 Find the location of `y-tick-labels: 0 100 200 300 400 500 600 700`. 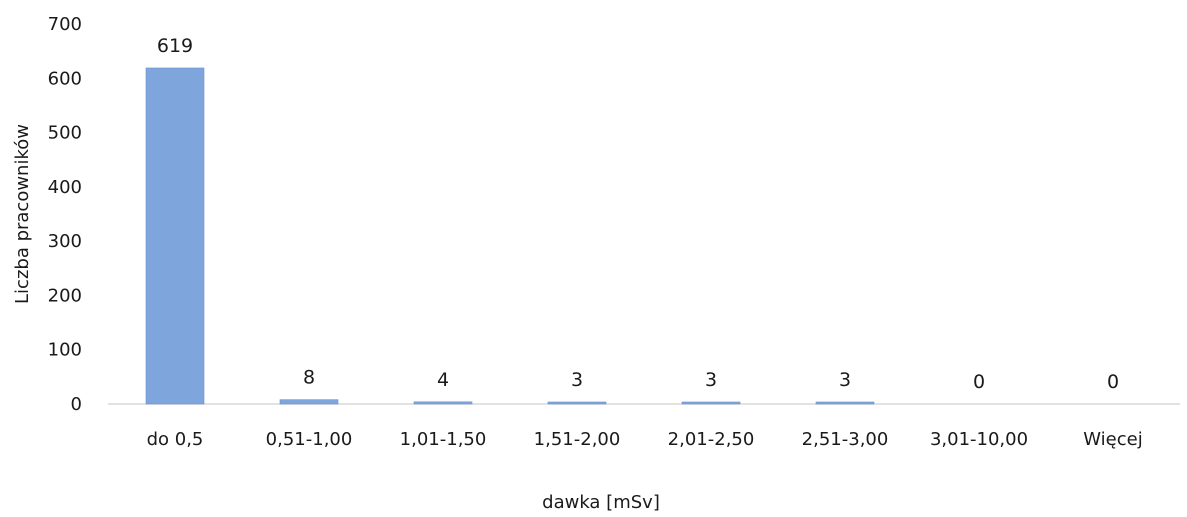

y-tick-labels: 0 100 200 300 400 500 600 700 is located at coordinates (65, 214).